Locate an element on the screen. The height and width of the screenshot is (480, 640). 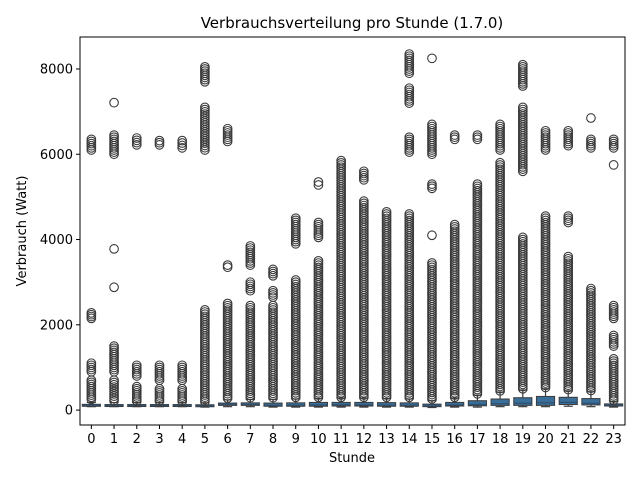
y-tick-label: 2000 is located at coordinates (56, 325).